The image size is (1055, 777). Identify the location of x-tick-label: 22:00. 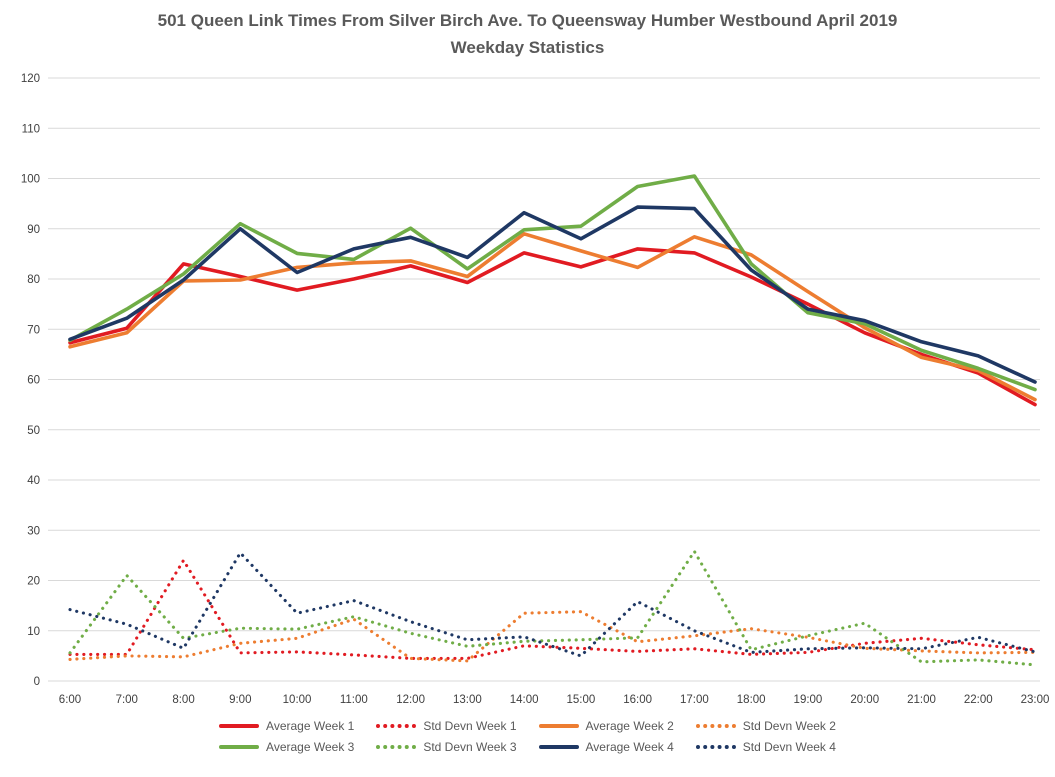
(978, 700).